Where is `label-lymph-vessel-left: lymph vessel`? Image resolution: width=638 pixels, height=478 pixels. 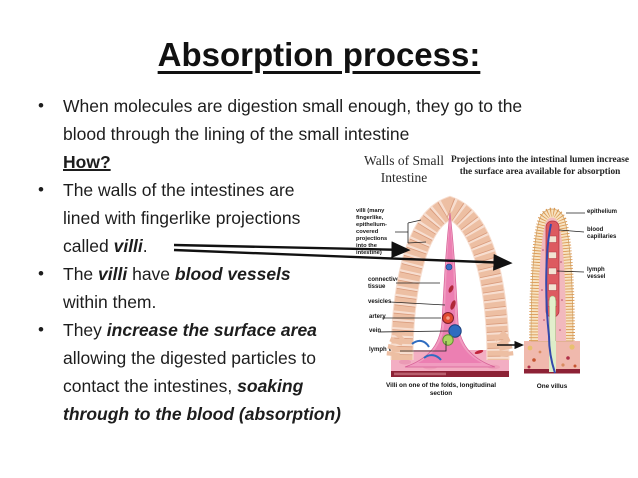
label-lymph-vessel-left: lymph vessel is located at coordinates (388, 350).